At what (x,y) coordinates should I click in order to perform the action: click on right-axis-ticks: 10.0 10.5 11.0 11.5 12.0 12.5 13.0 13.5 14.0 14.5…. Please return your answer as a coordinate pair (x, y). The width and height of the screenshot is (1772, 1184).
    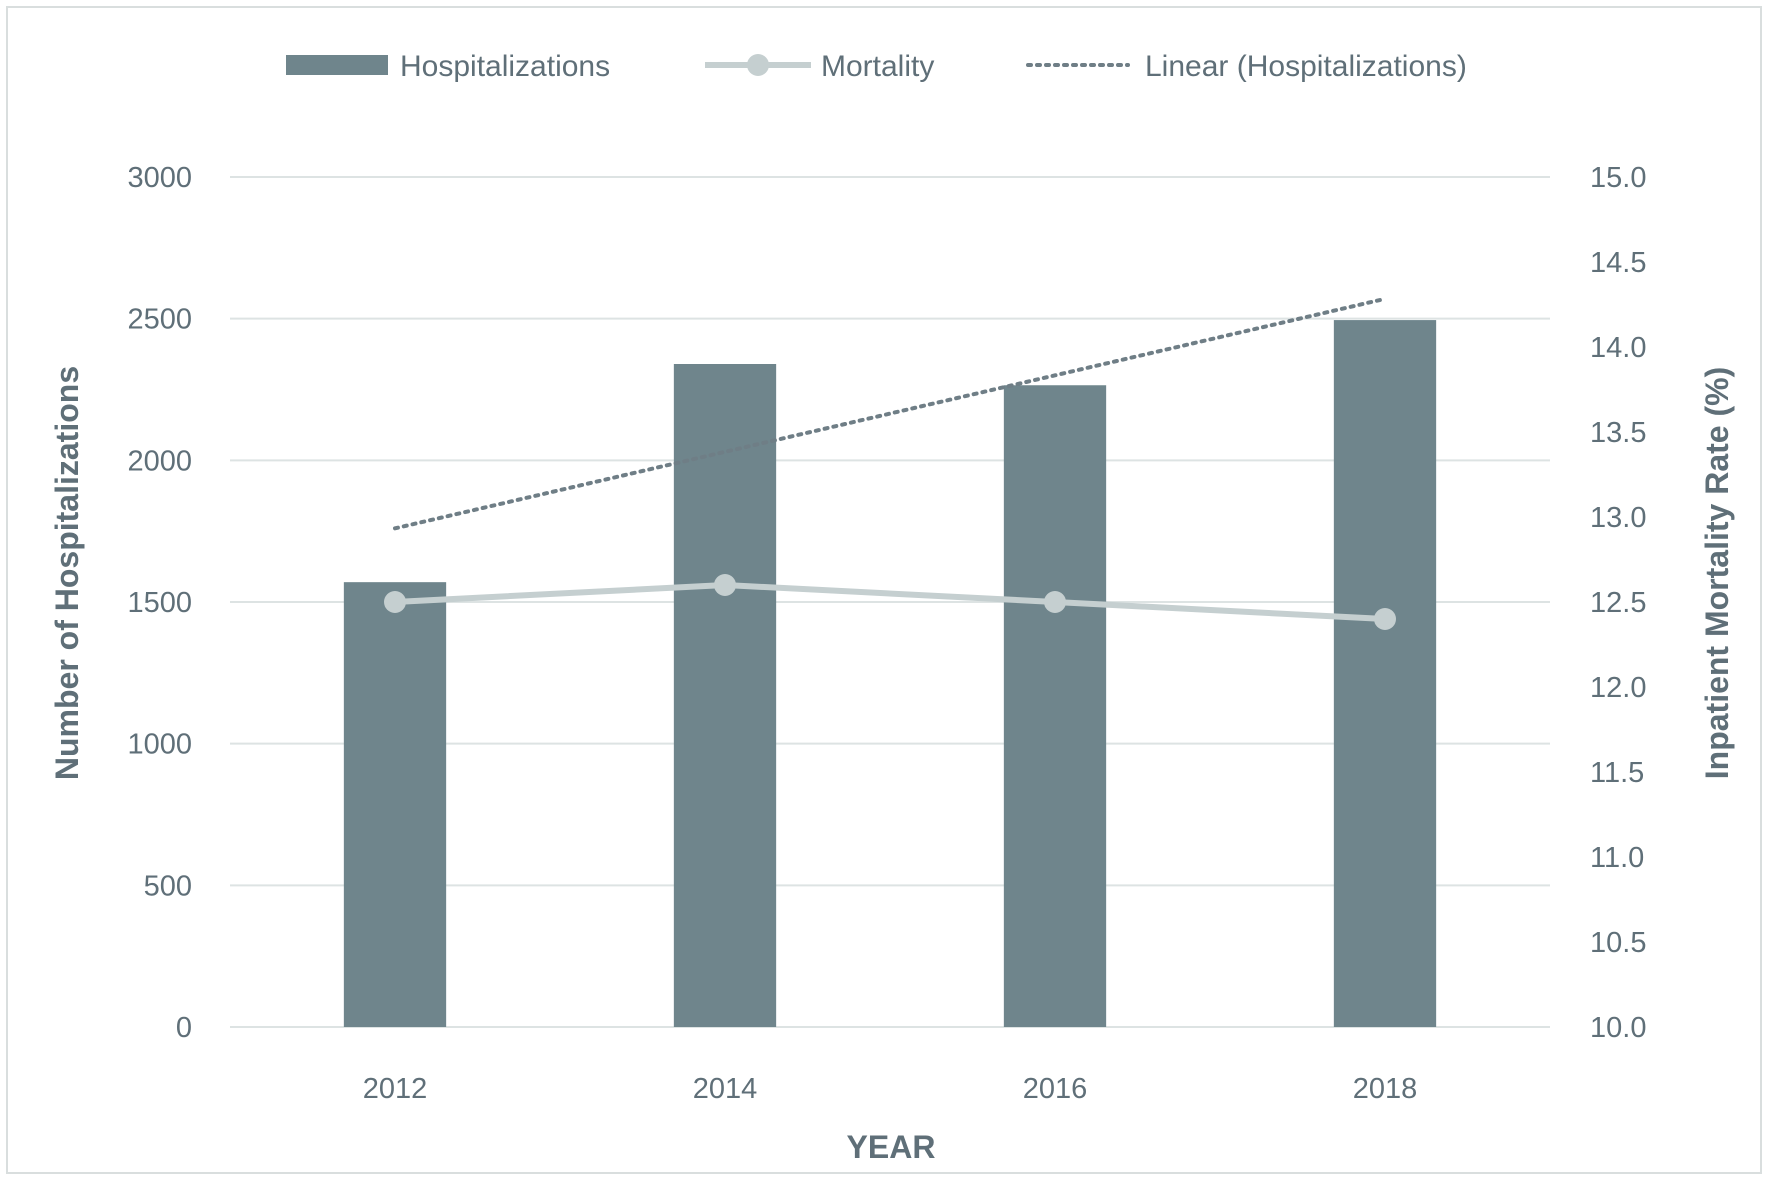
    Looking at the image, I should click on (1618, 603).